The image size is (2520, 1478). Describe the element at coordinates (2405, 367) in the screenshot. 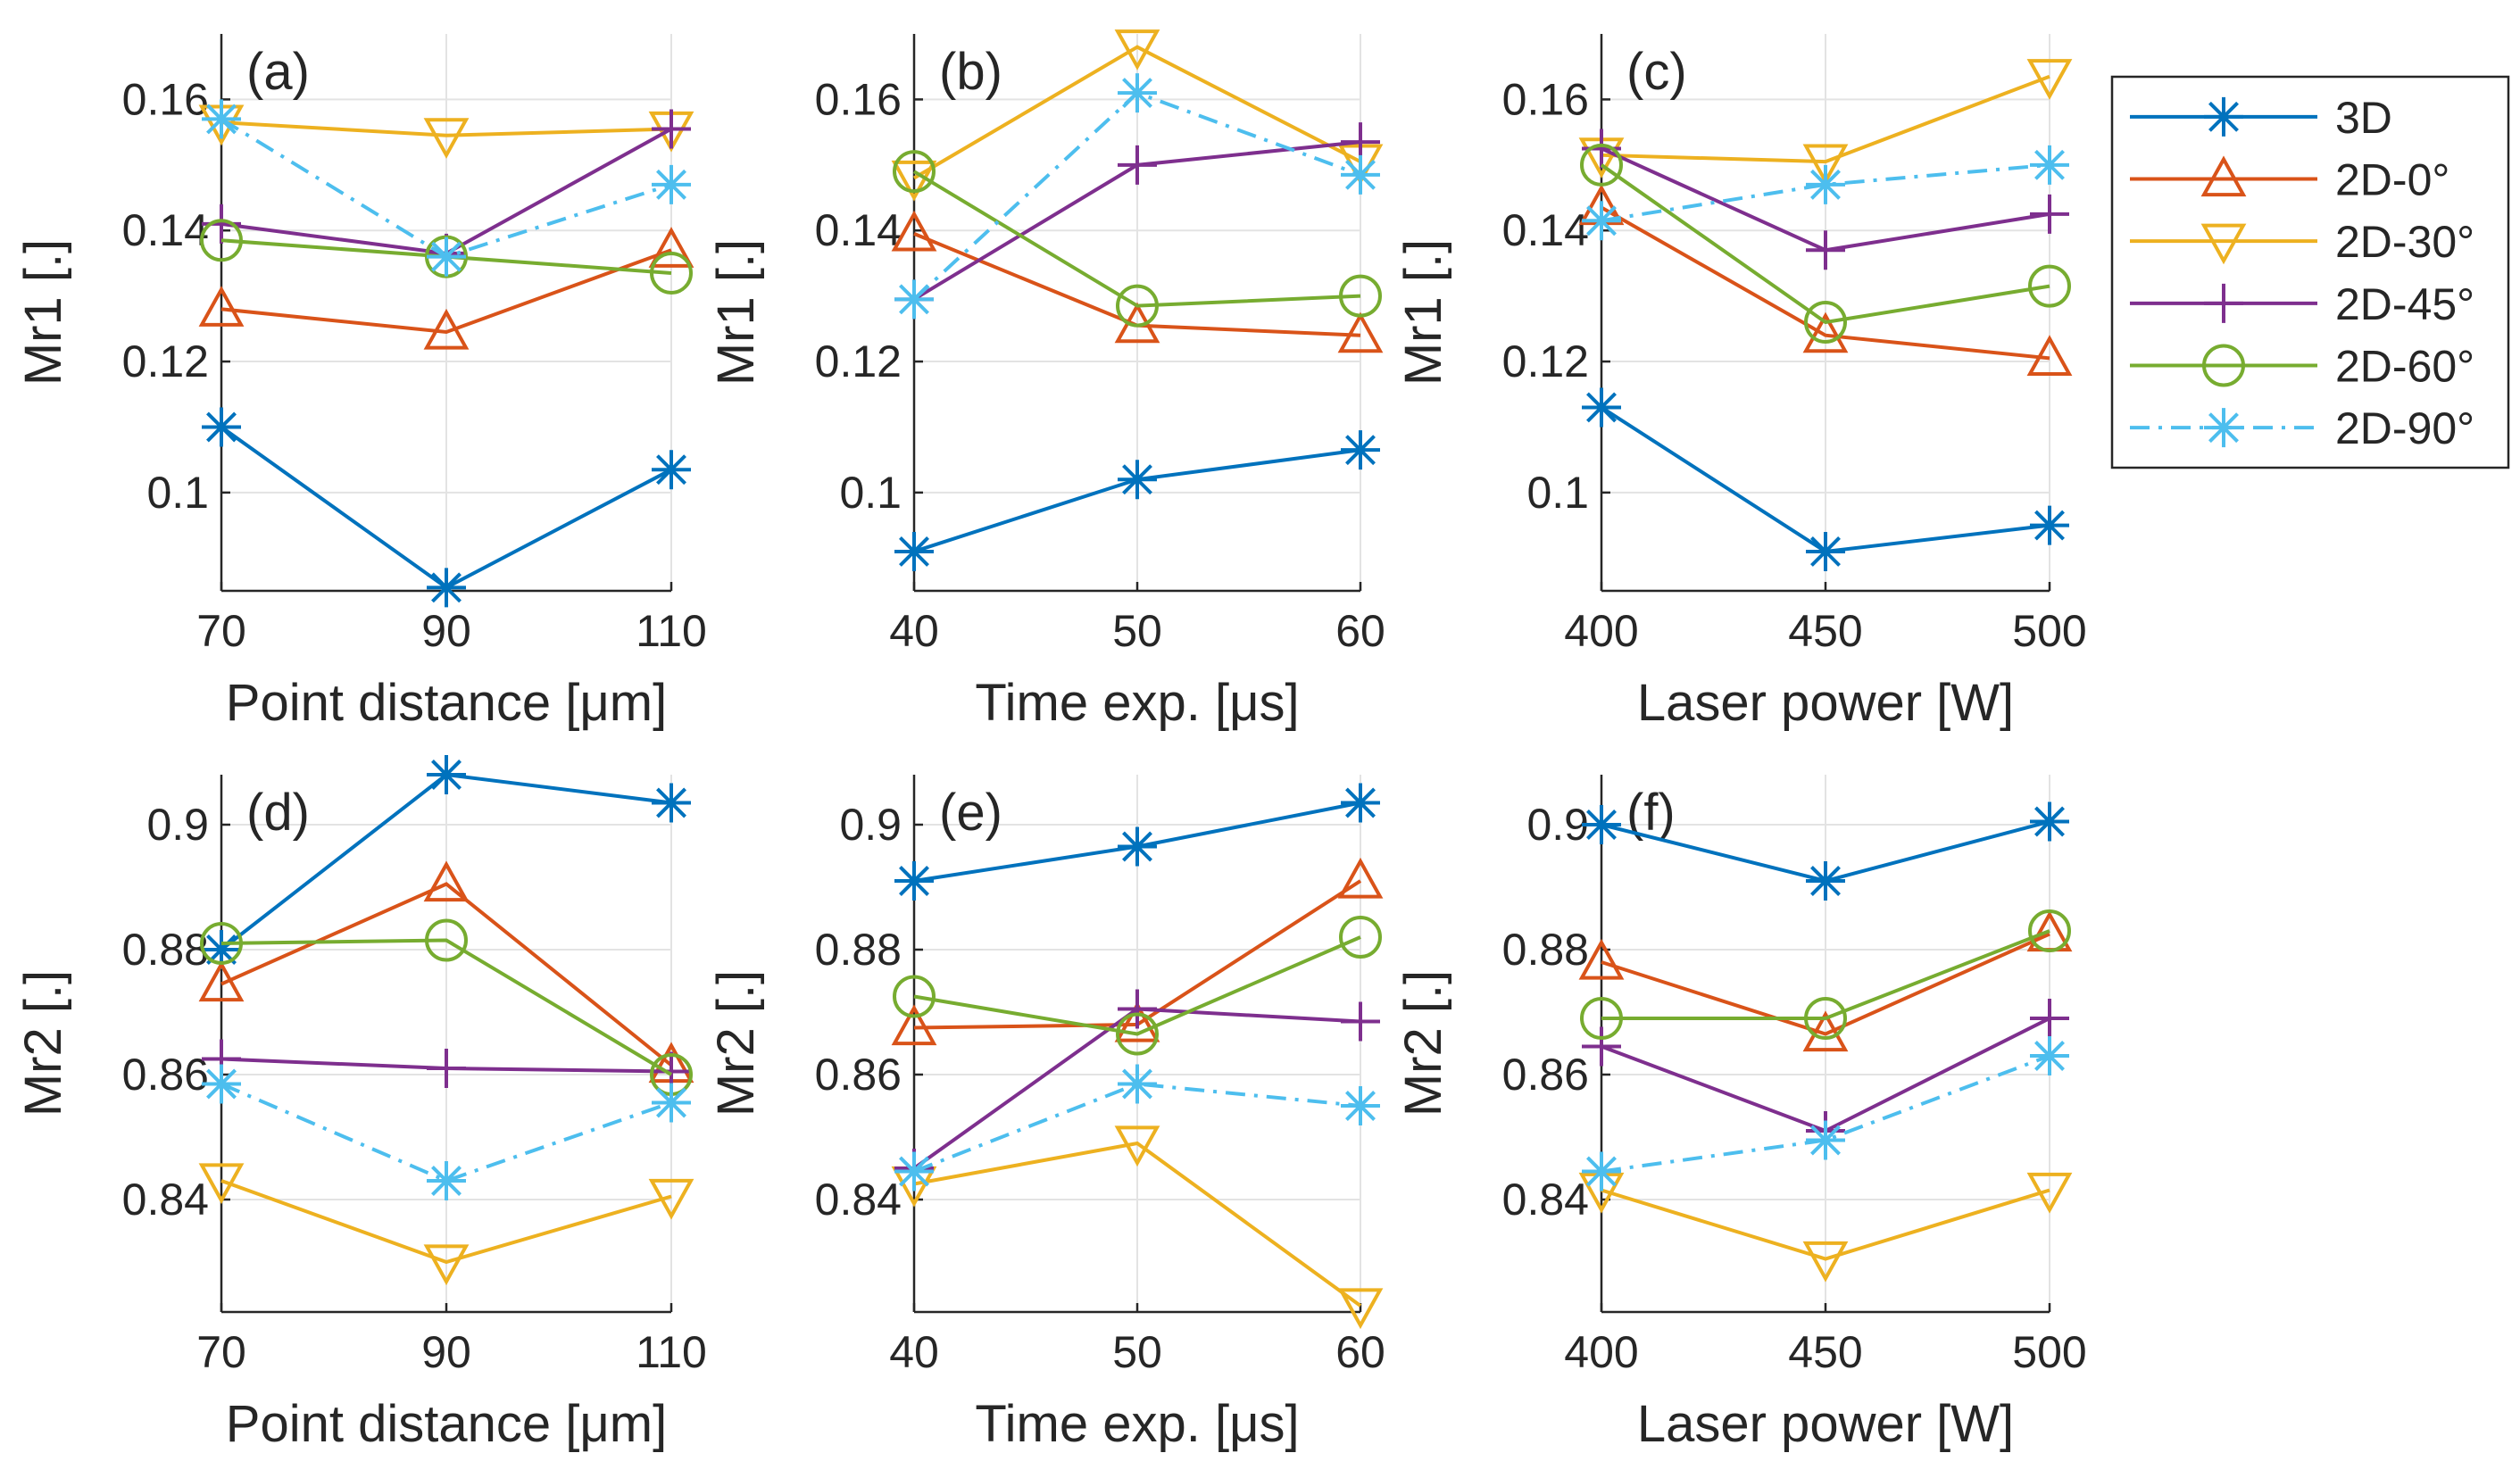

I see `legend-label: 2D-60°` at that location.